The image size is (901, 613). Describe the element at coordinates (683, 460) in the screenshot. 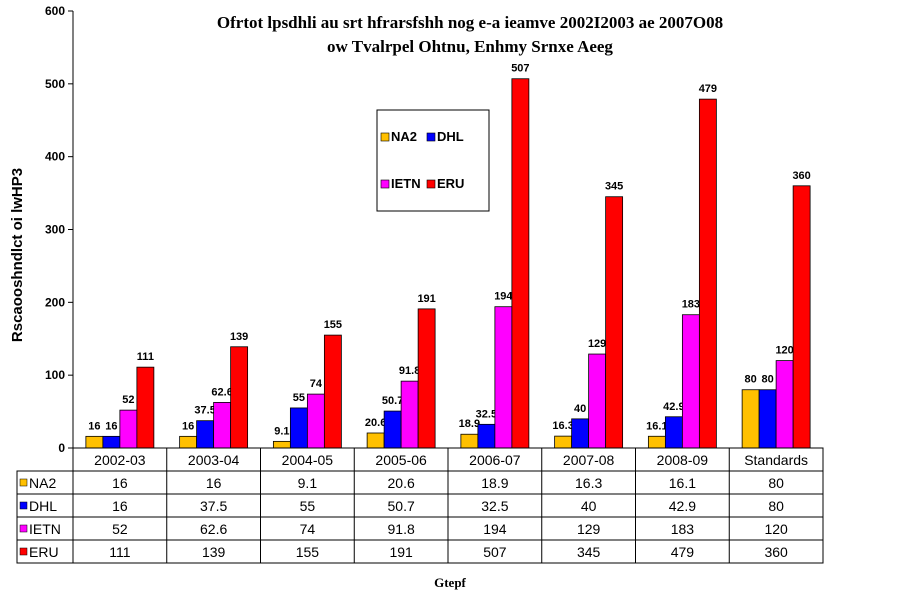

I see `x-tick-label: 2008-09` at that location.